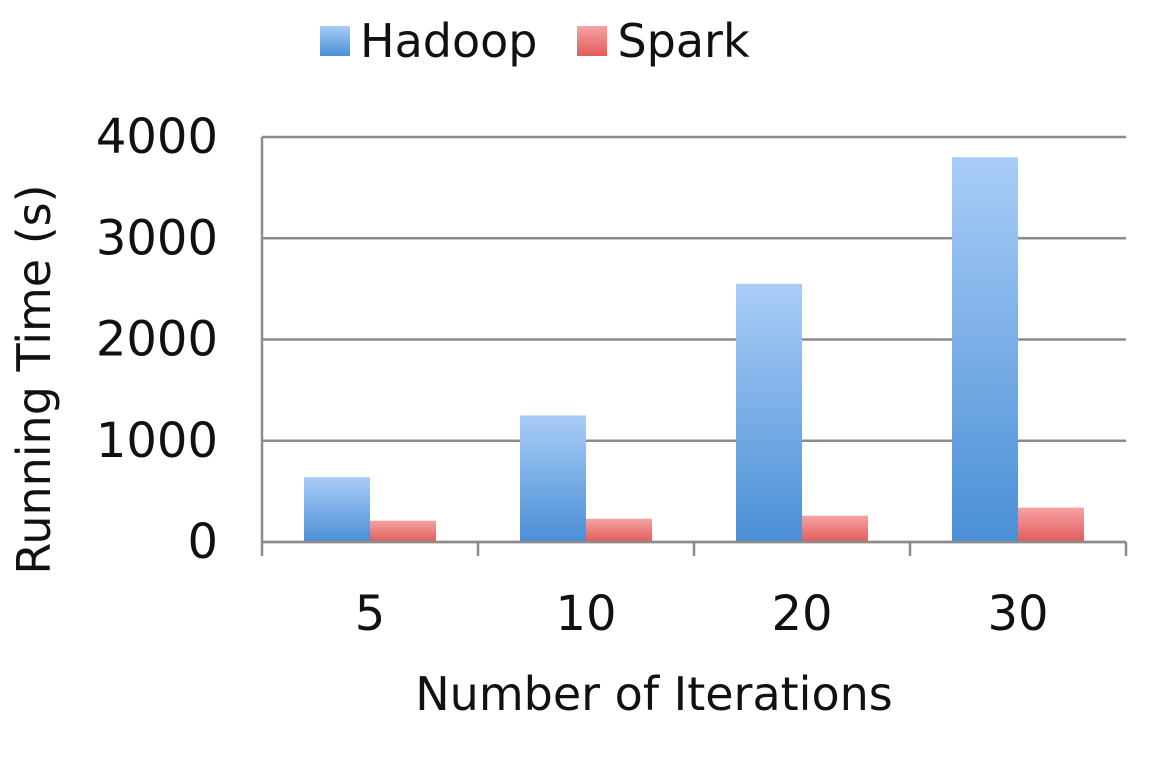 Image resolution: width=1152 pixels, height=764 pixels. What do you see at coordinates (157, 441) in the screenshot?
I see `y-tick-label: 1000` at bounding box center [157, 441].